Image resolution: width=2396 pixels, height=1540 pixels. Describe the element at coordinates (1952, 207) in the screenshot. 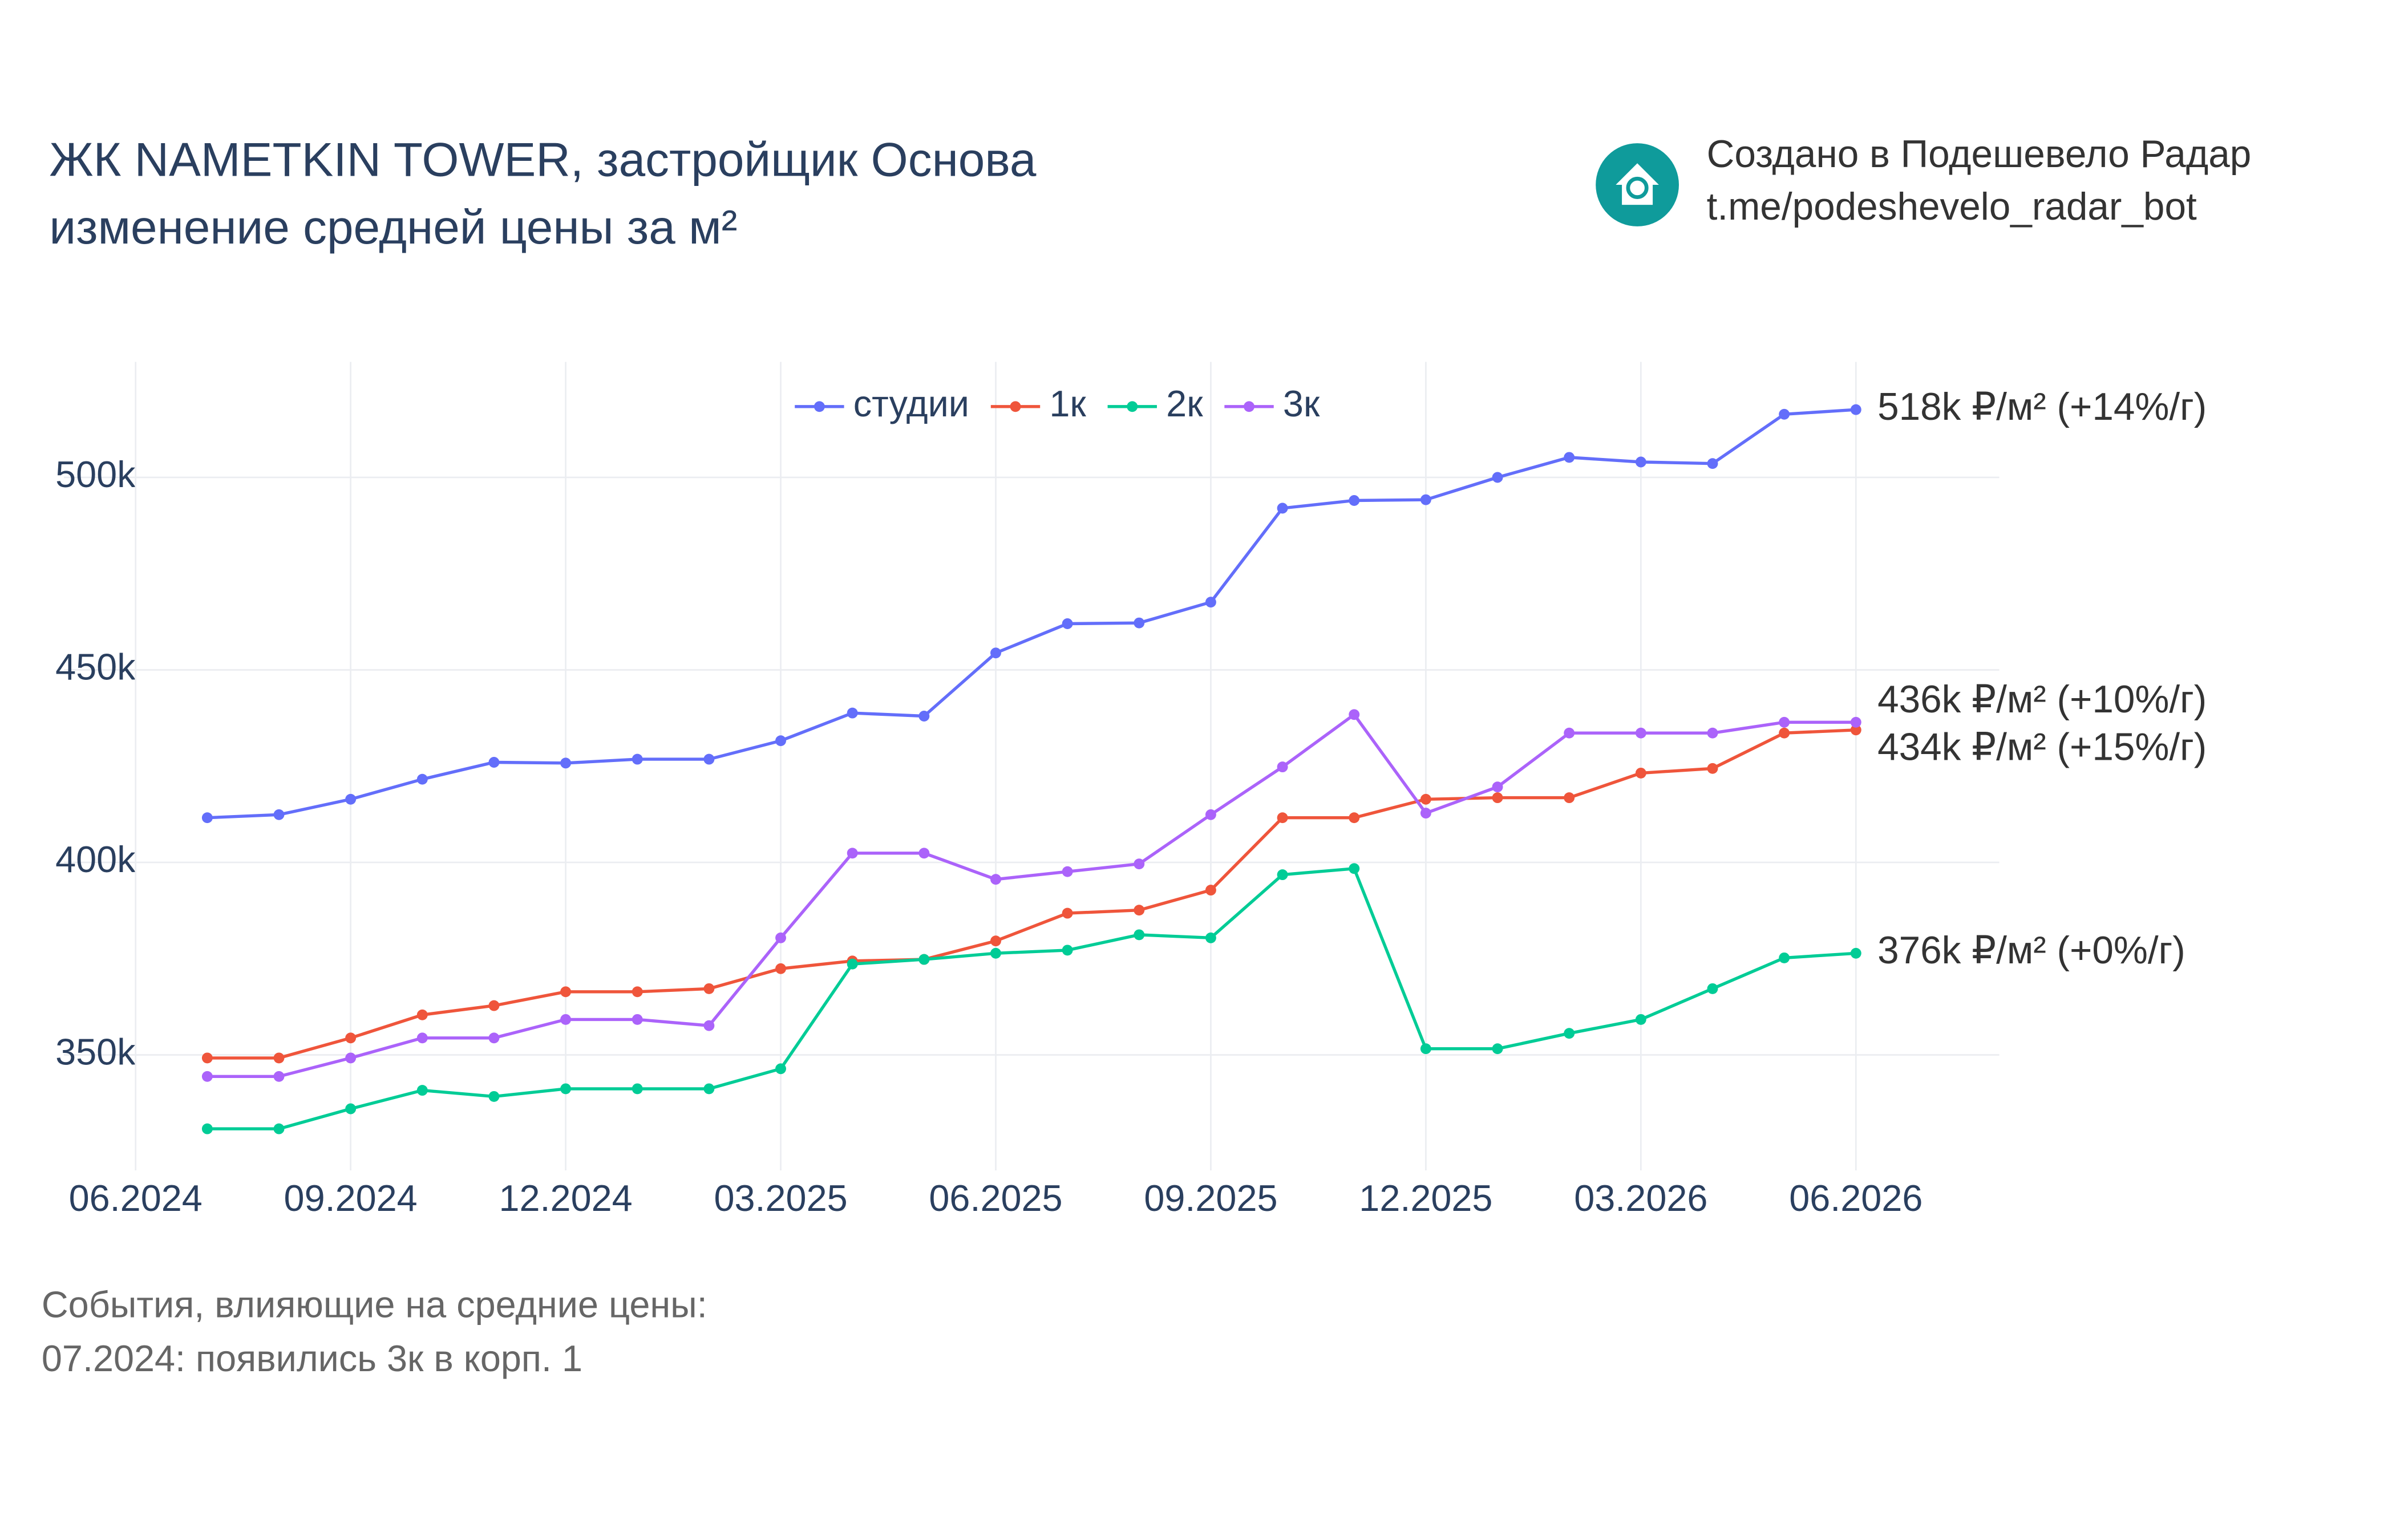

I see `credit-link: t.me/podeshevelo_radar_bot` at that location.